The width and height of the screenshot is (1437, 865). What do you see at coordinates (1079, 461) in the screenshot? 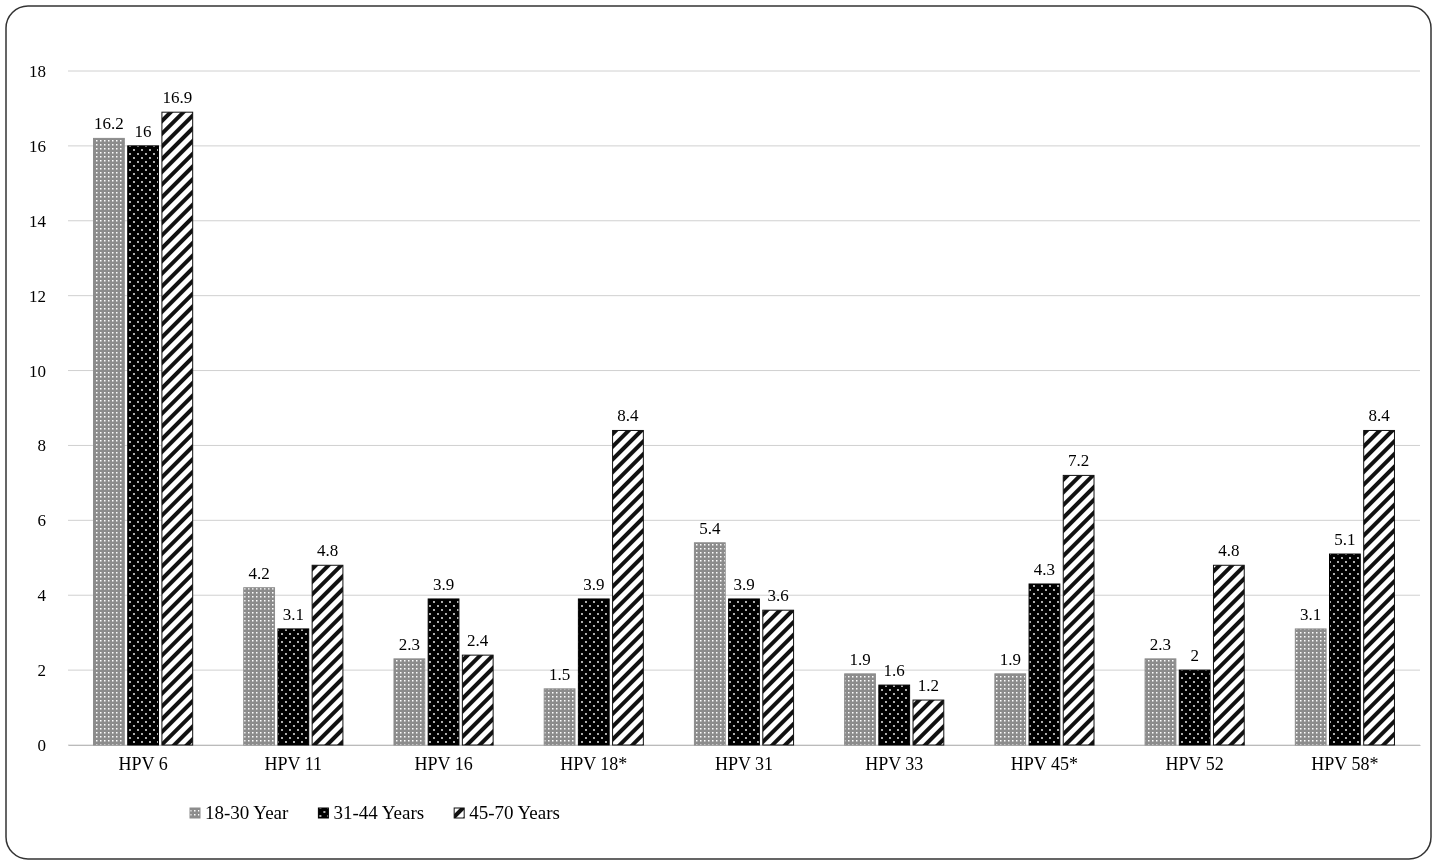
I see `data-label: 7.2` at bounding box center [1079, 461].